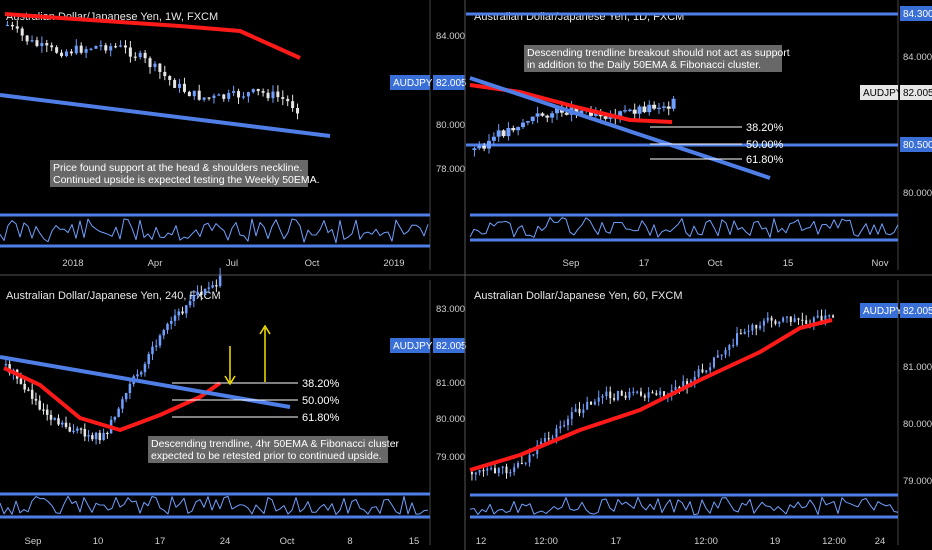  What do you see at coordinates (481, 541) in the screenshot?
I see `x-tick-label: 12` at bounding box center [481, 541].